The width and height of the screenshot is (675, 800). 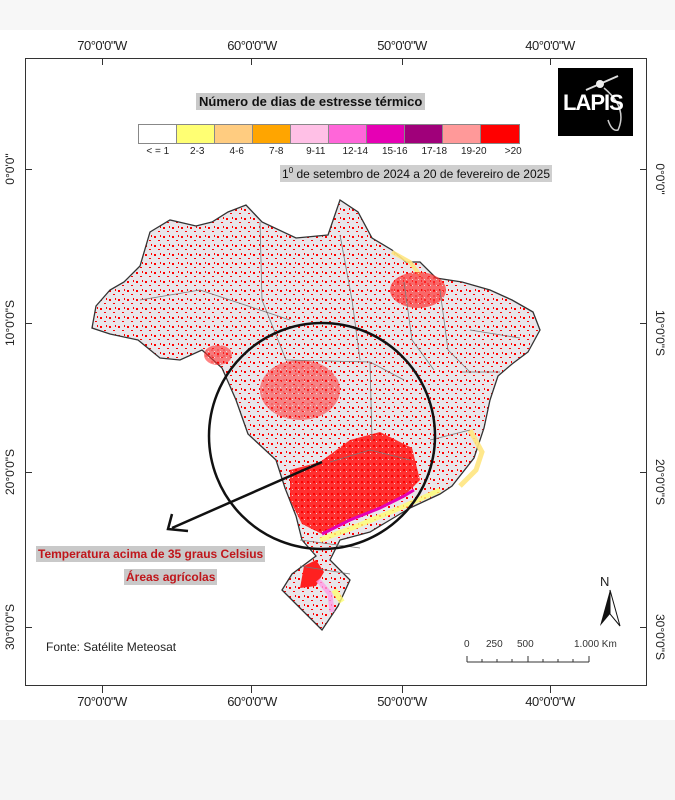 What do you see at coordinates (473, 151) in the screenshot?
I see `legend-label-8: 19-20` at bounding box center [473, 151].